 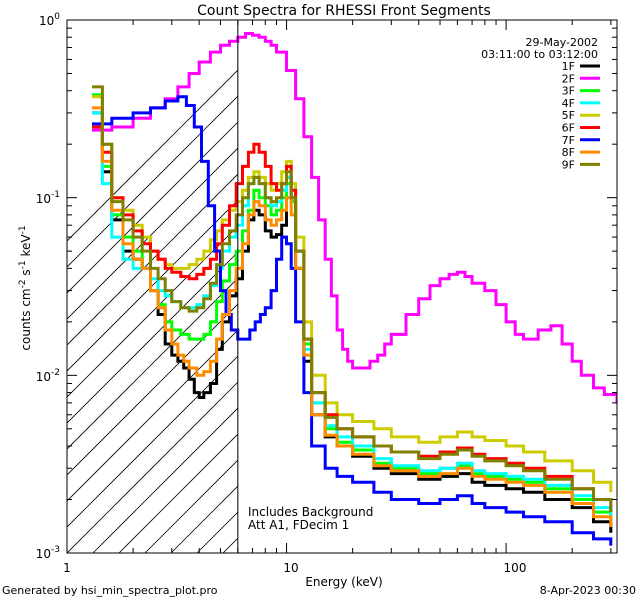 What do you see at coordinates (568, 66) in the screenshot?
I see `legend-label-1F: 1F` at bounding box center [568, 66].